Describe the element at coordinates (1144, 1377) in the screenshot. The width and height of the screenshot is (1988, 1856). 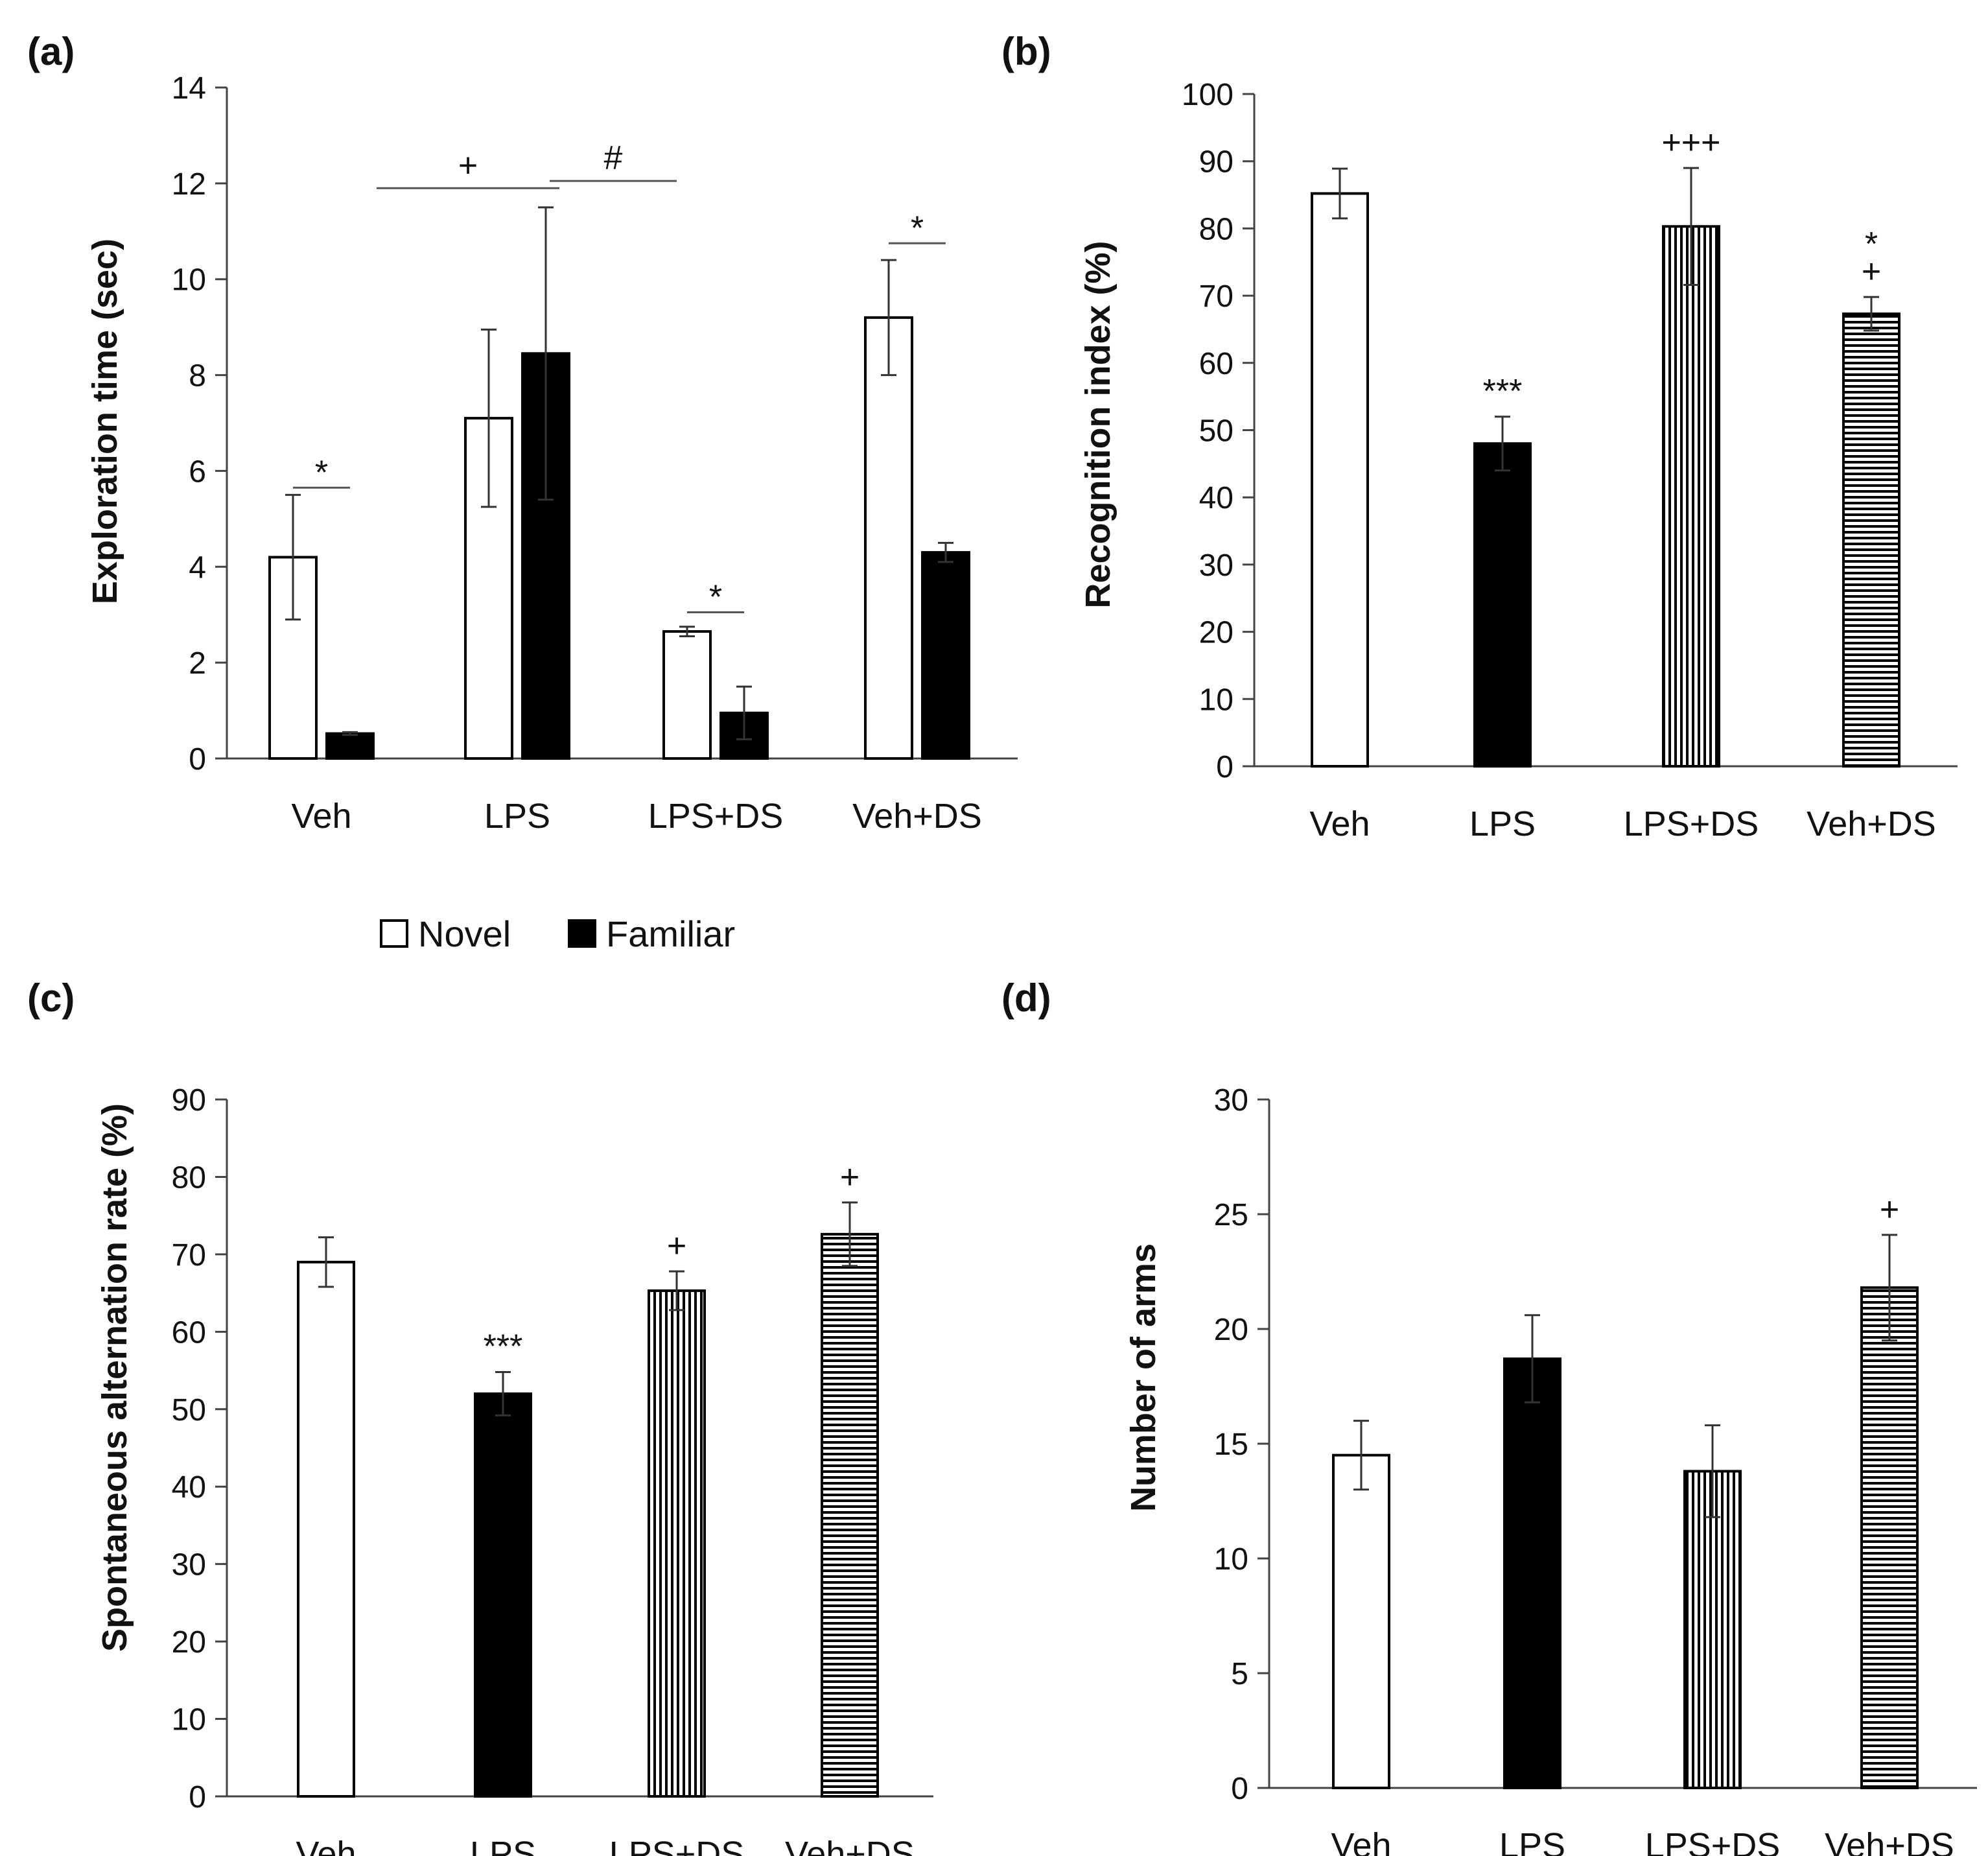
I see `y-axis-title-d: Number of arms` at that location.